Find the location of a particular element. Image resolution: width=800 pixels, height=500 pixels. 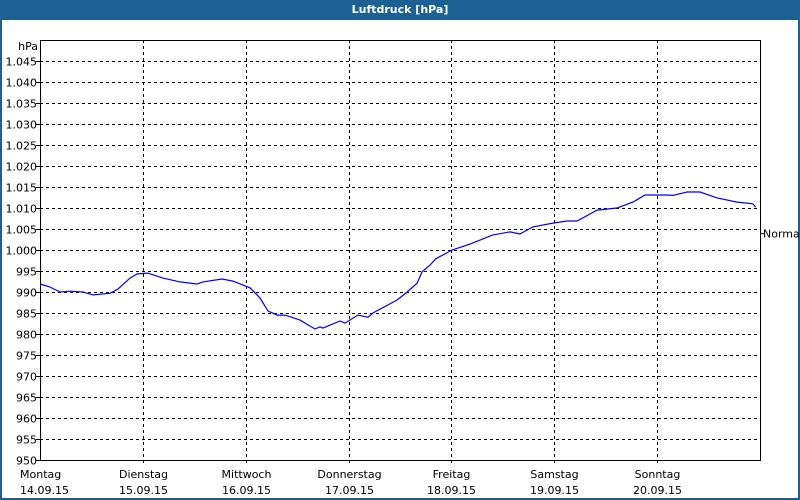

y-tick-label: 1.010 is located at coordinates (22, 209).